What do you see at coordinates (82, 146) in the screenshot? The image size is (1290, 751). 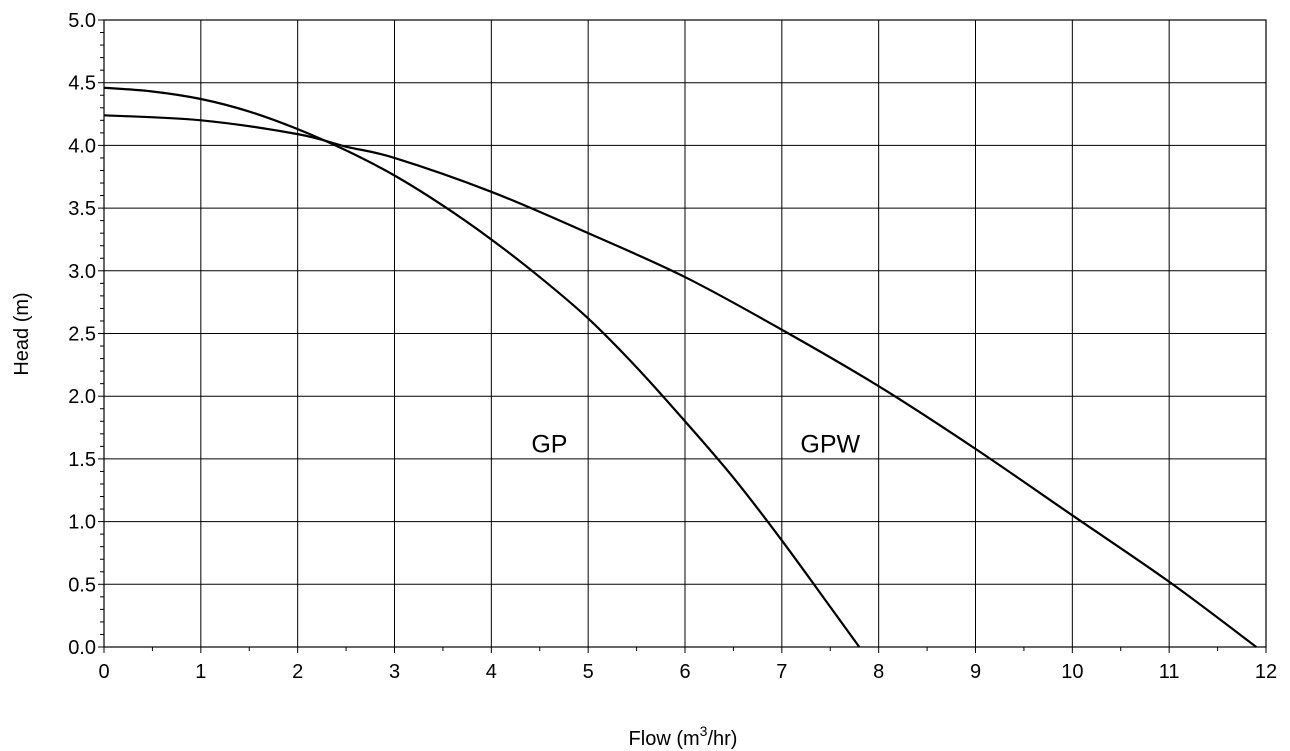 I see `y-tick-label: 4.0` at bounding box center [82, 146].